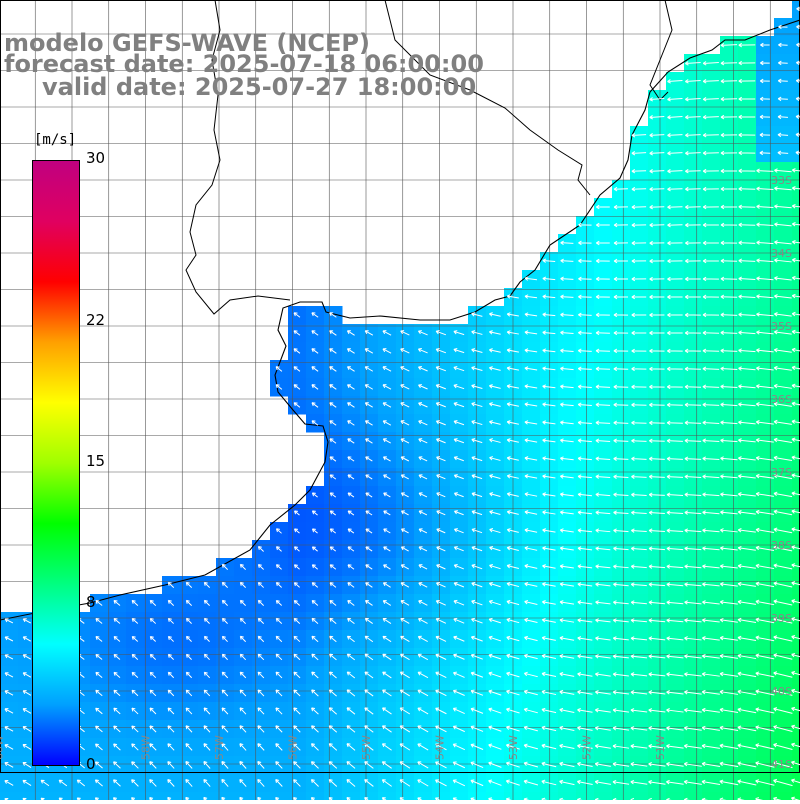 Image resolution: width=800 pixels, height=804 pixels. I want to click on lon-label: 52W, so click(587, 747).